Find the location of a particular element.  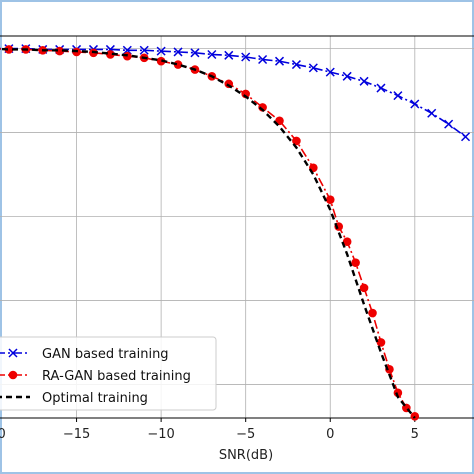

legend-item: RA-GAN based training is located at coordinates (95, 376).